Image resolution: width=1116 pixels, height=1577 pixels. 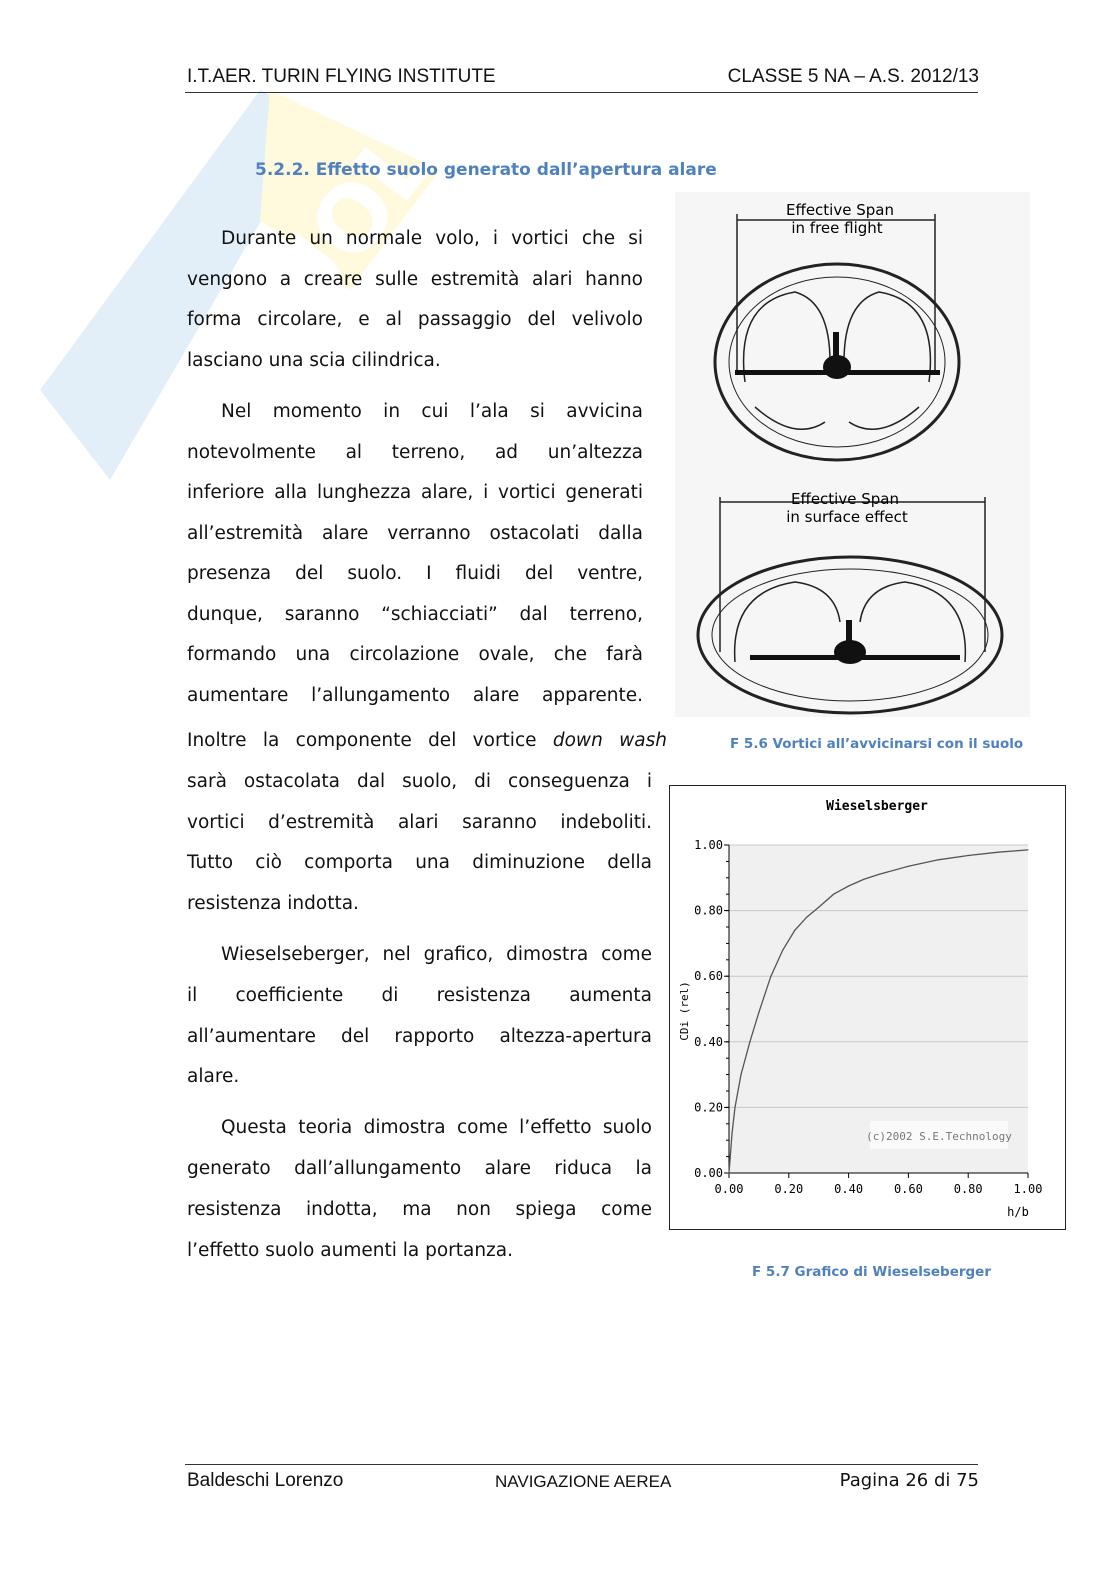 What do you see at coordinates (432, 411) in the screenshot?
I see `body-line: Nel momento in cui l’ala si avvicina` at bounding box center [432, 411].